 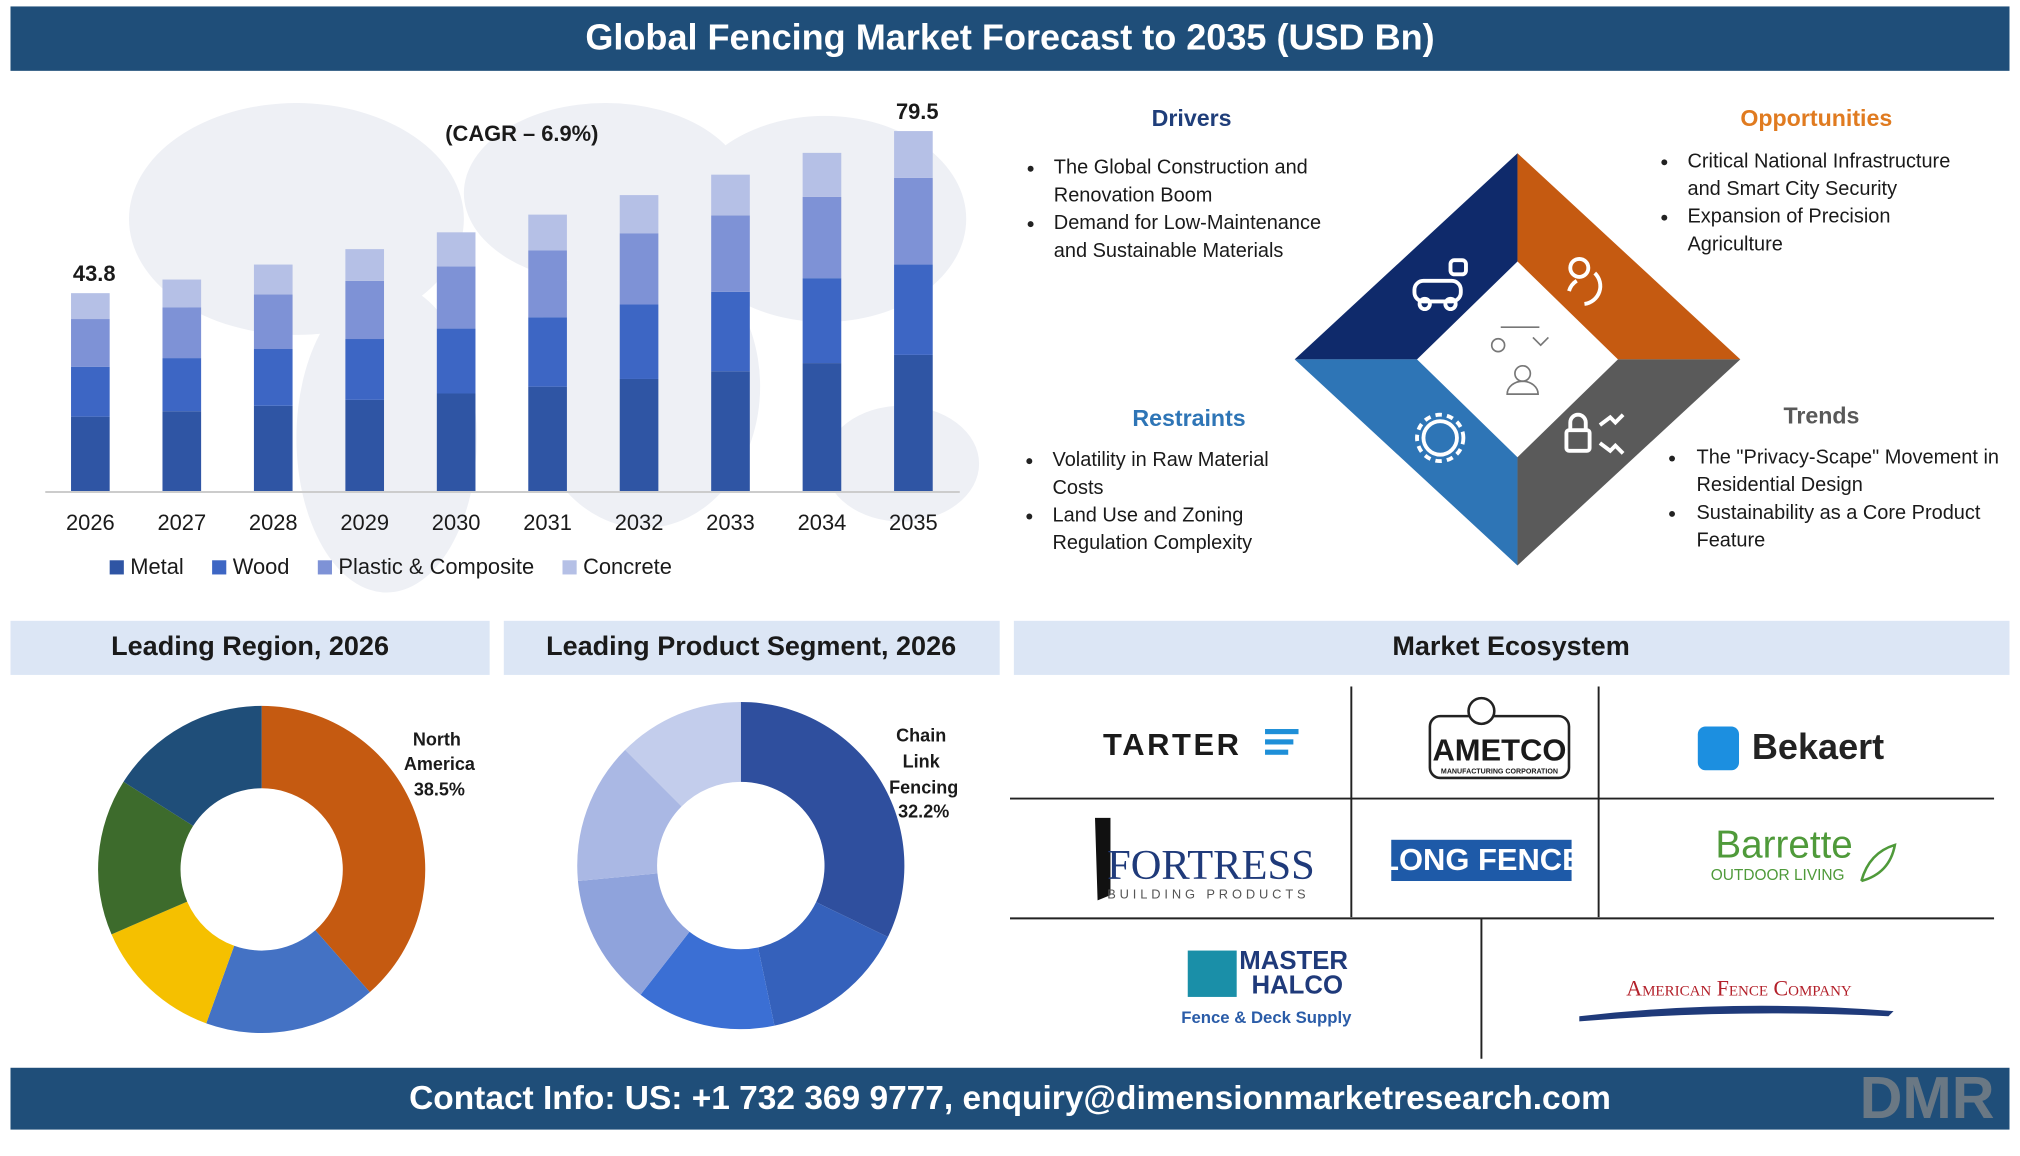 I want to click on restraints-quadrant, so click(x=1406, y=462).